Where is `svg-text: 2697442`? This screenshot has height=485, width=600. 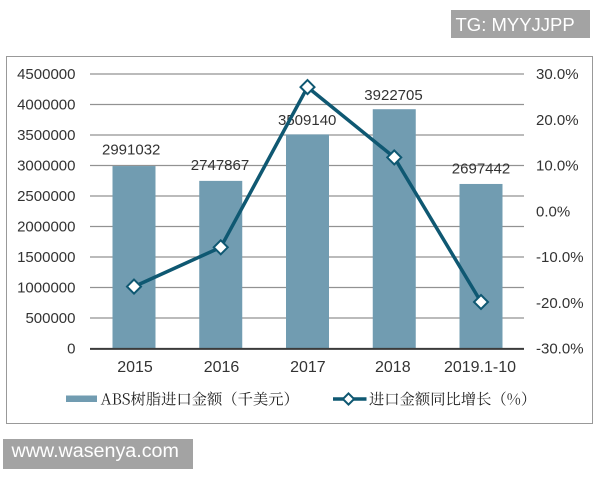
svg-text: 2697442 is located at coordinates (481, 168).